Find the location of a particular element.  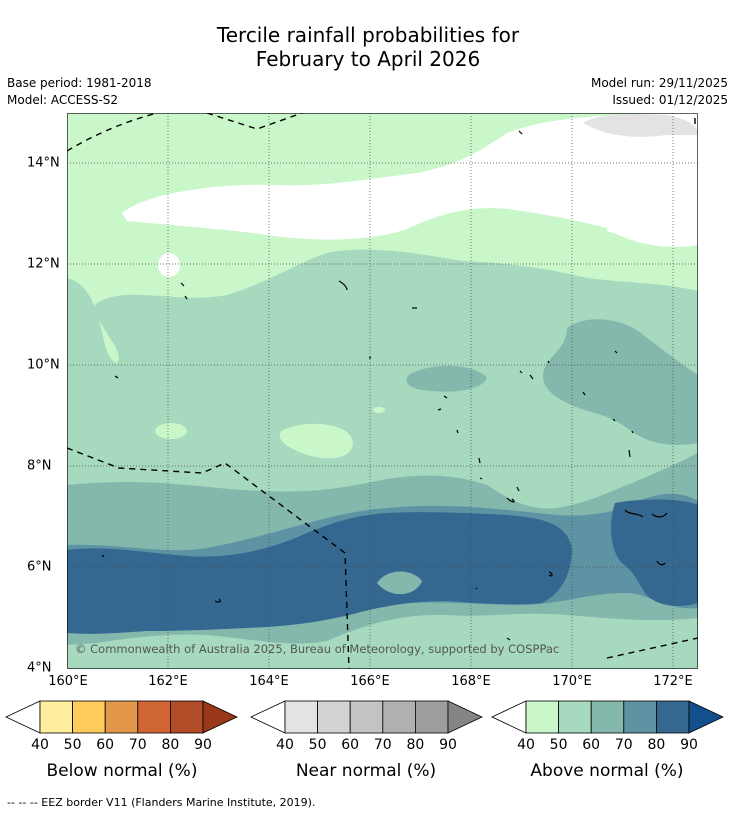

zone-near-40-north is located at coordinates (640, 125).